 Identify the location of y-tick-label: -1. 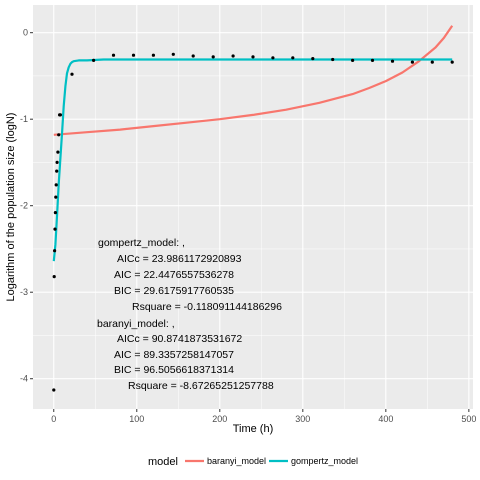
(24, 119).